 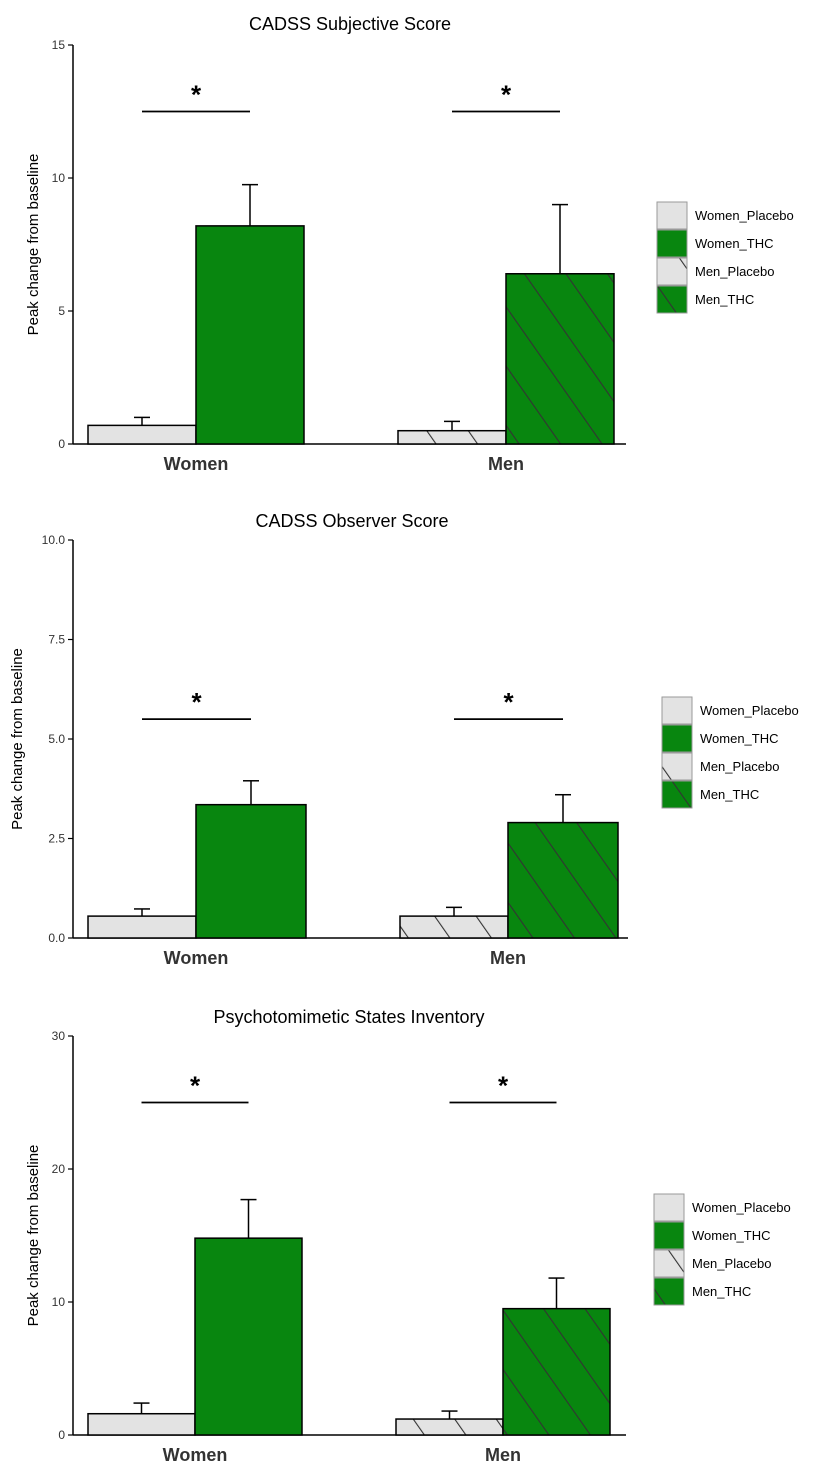 I want to click on y-tick-label: 5, so click(x=61, y=311).